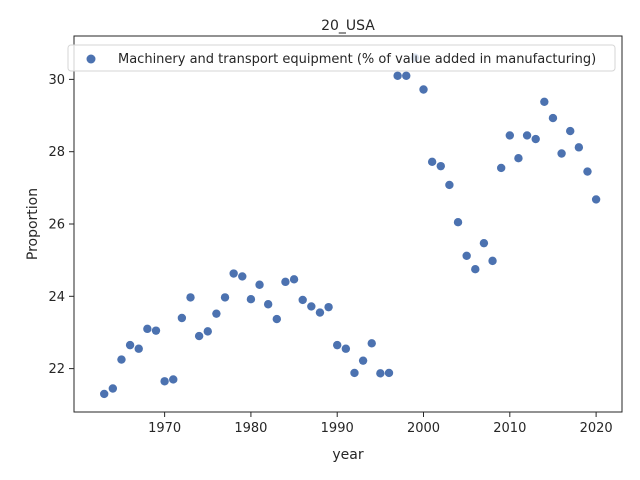  I want to click on chart-title: 20_USA, so click(348, 26).